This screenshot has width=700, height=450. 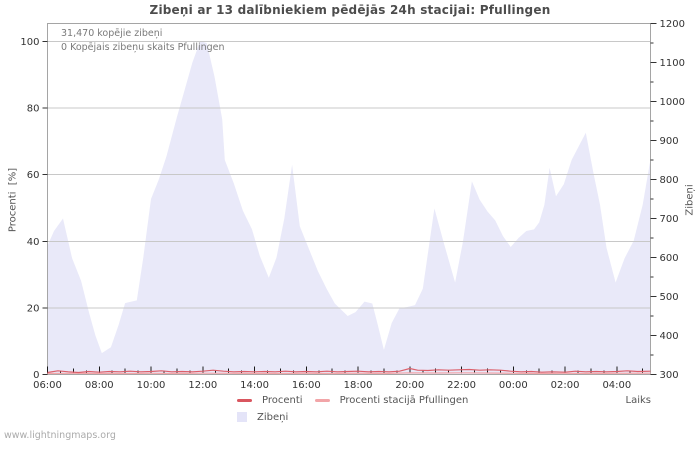 I want to click on x-axis-title: Laiks, so click(x=638, y=400).